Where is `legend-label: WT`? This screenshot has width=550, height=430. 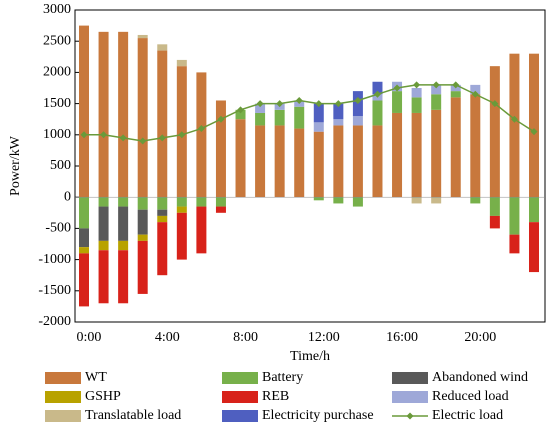
legend-label: WT is located at coordinates (96, 377).